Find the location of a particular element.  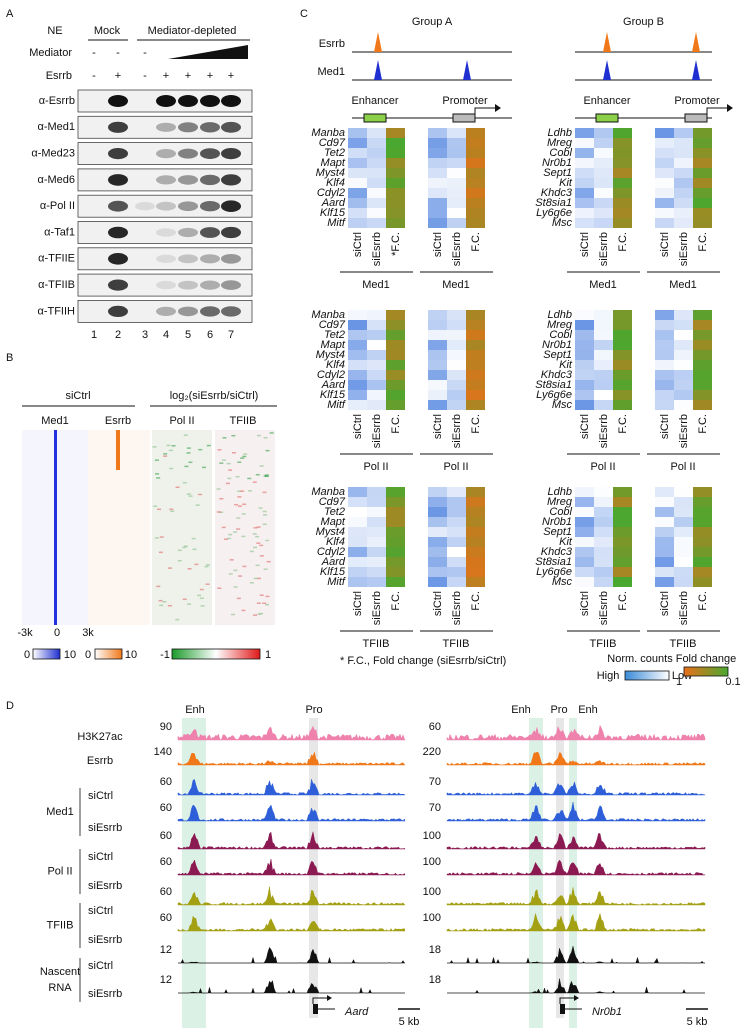

label: High is located at coordinates (608, 676).